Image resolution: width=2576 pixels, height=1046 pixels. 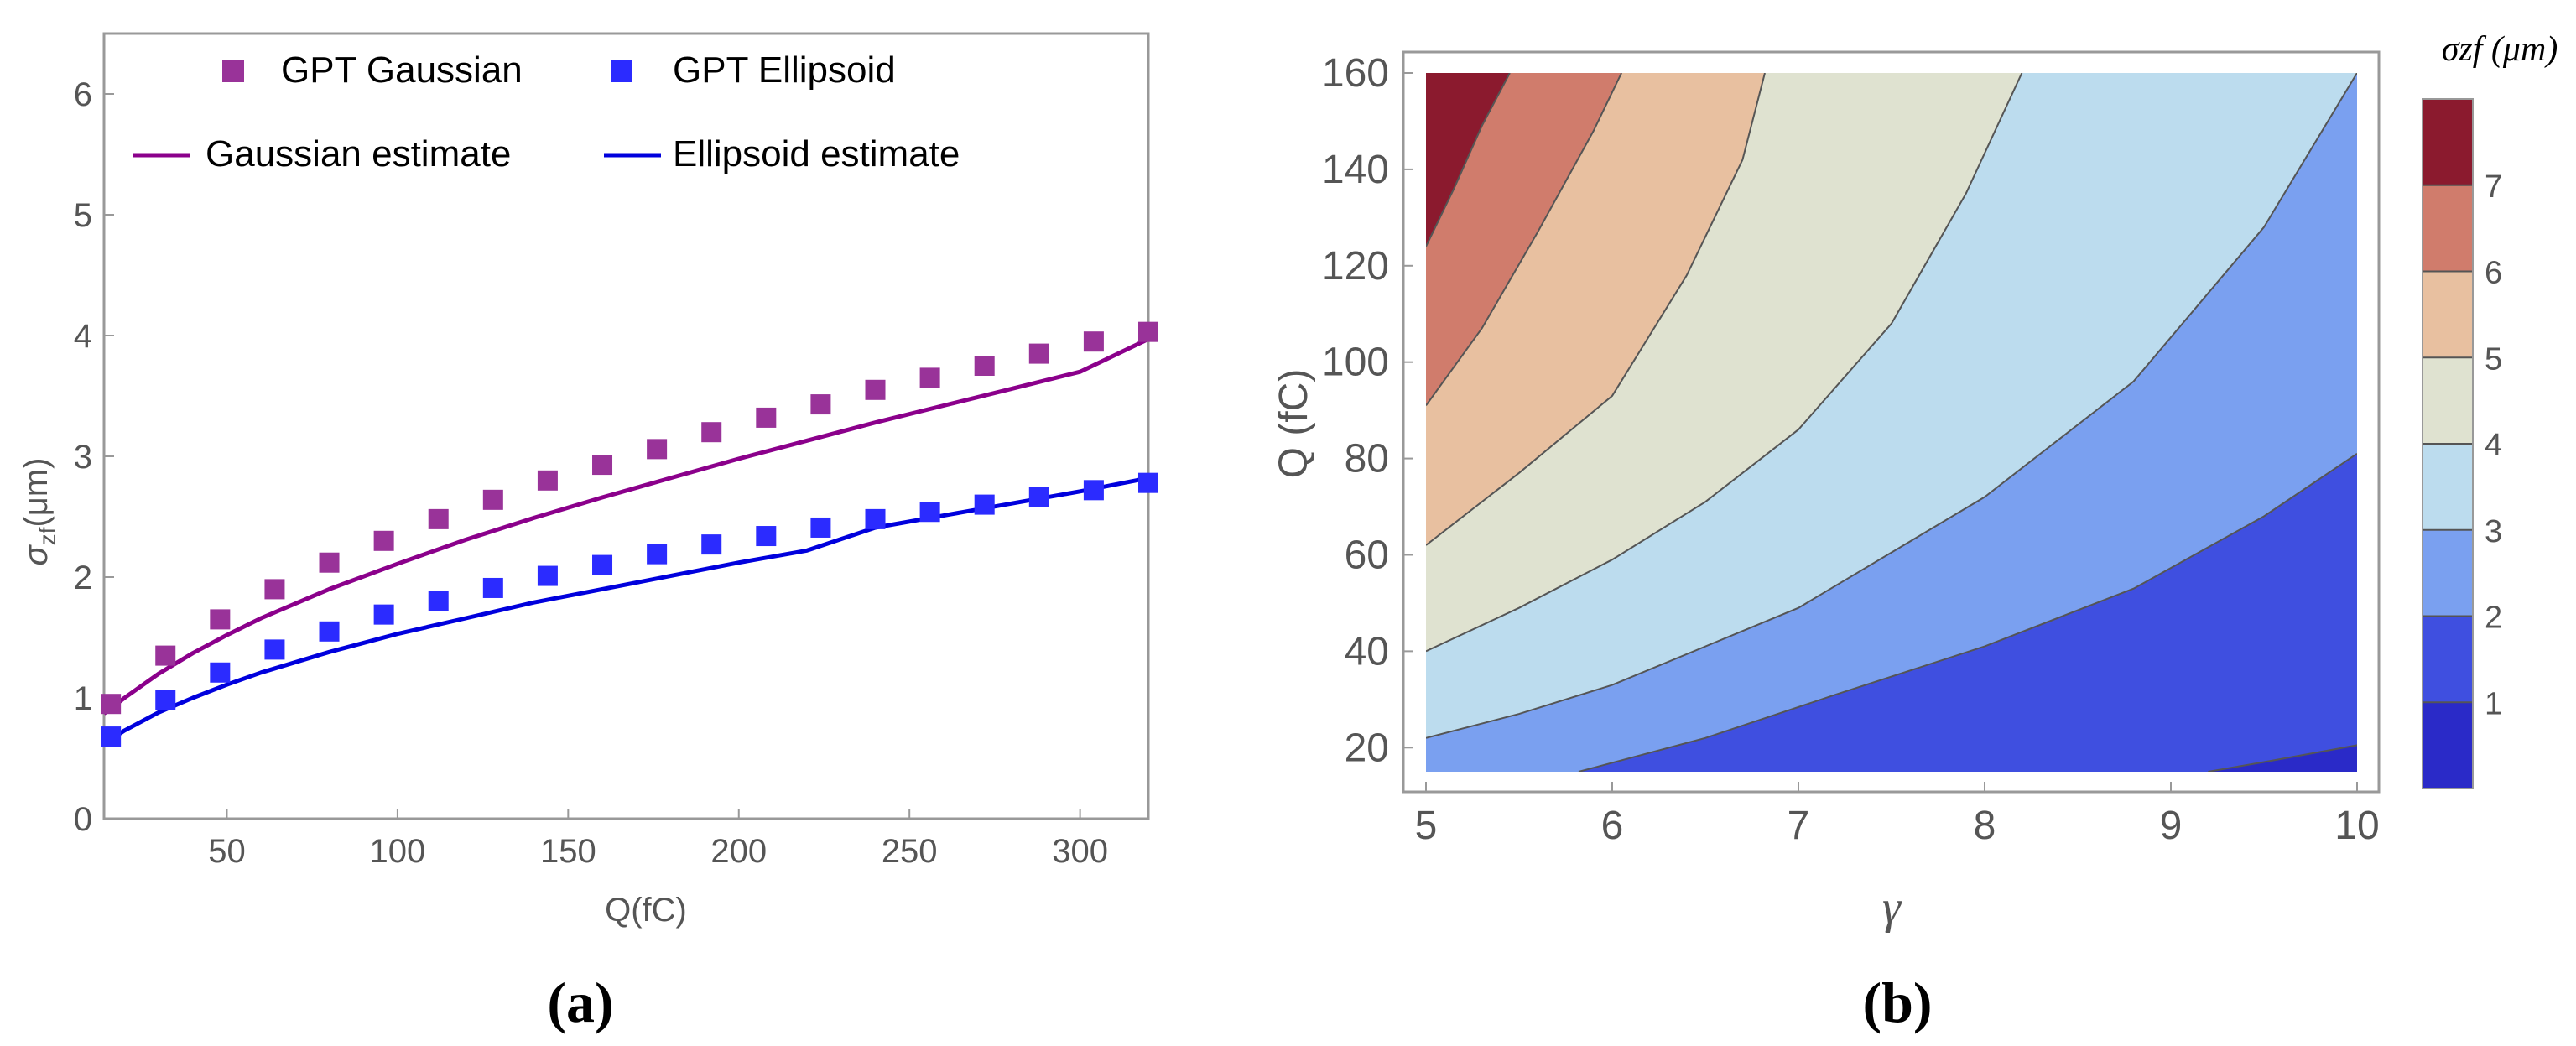 I want to click on b-xtick-label: 10, so click(x=2356, y=826).